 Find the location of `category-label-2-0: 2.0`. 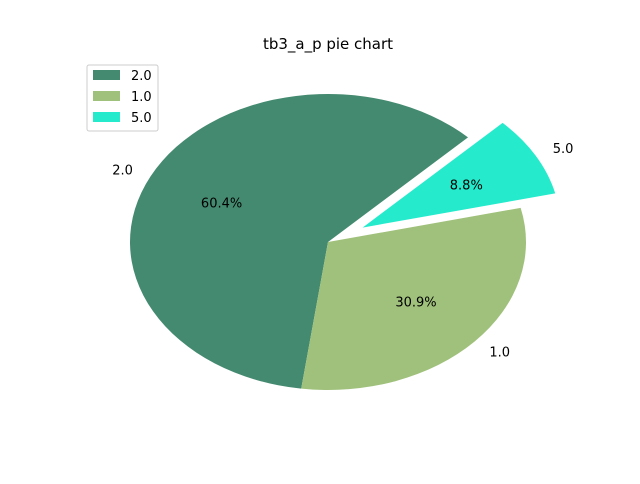

category-label-2-0: 2.0 is located at coordinates (122, 171).